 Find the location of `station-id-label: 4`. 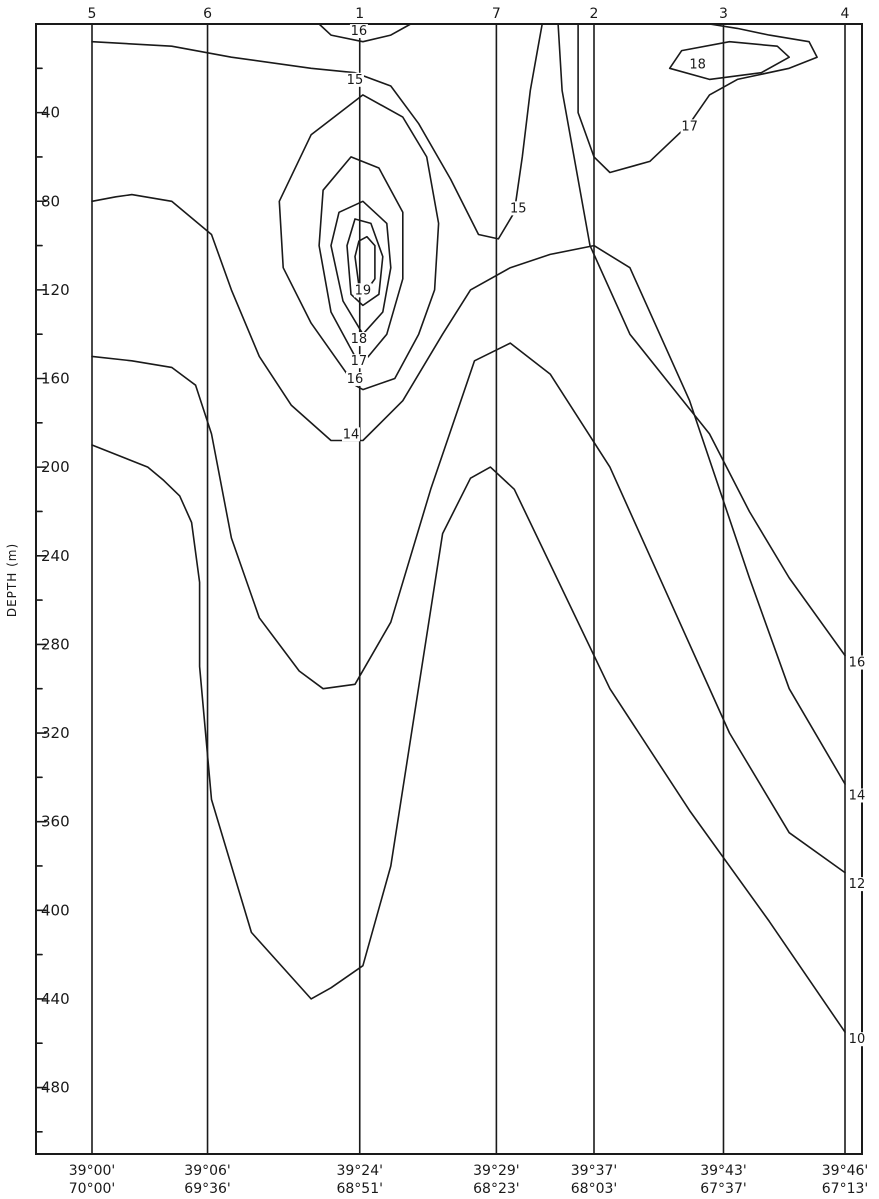

station-id-label: 4 is located at coordinates (845, 14).